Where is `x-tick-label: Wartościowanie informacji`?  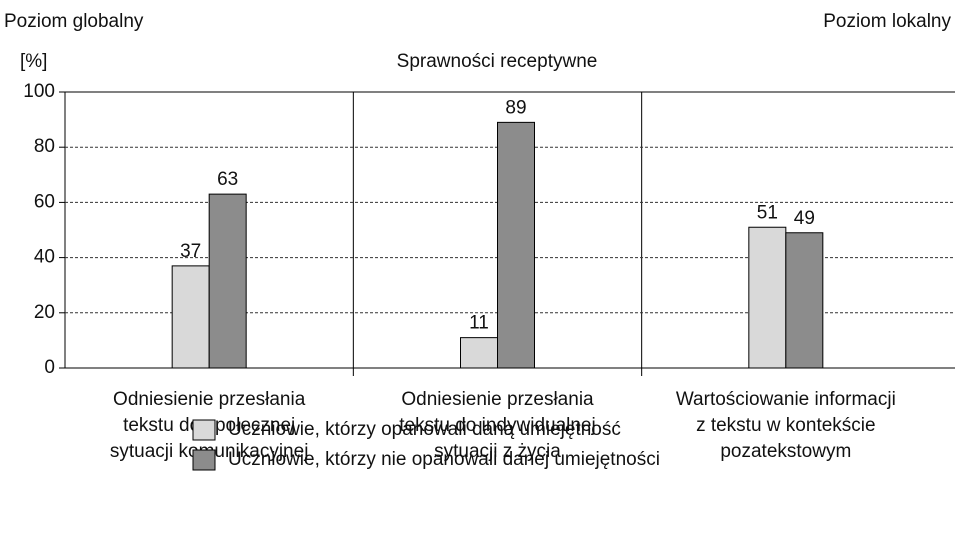 x-tick-label: Wartościowanie informacji is located at coordinates (786, 399).